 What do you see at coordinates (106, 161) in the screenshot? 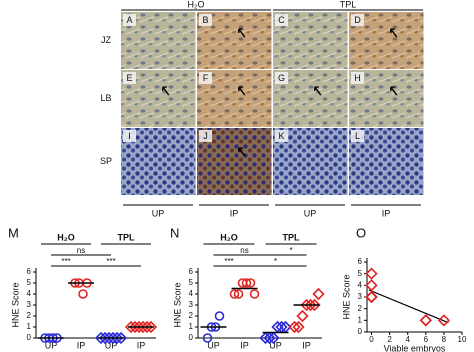
I see `row-label: SP` at bounding box center [106, 161].